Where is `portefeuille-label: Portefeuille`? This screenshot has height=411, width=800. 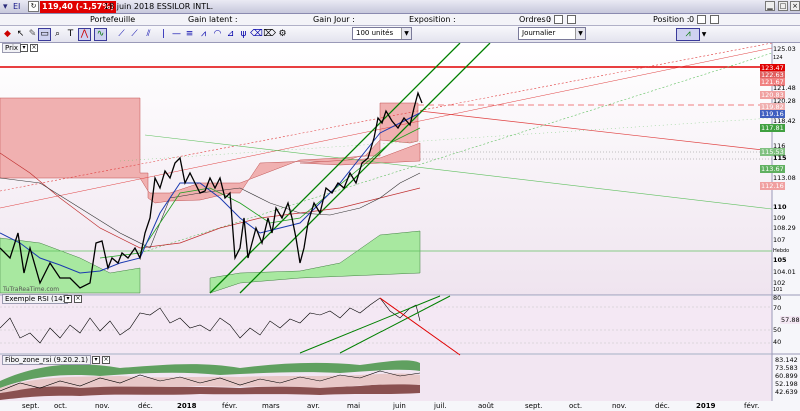
portefeuille-label: Portefeuille is located at coordinates (113, 19).